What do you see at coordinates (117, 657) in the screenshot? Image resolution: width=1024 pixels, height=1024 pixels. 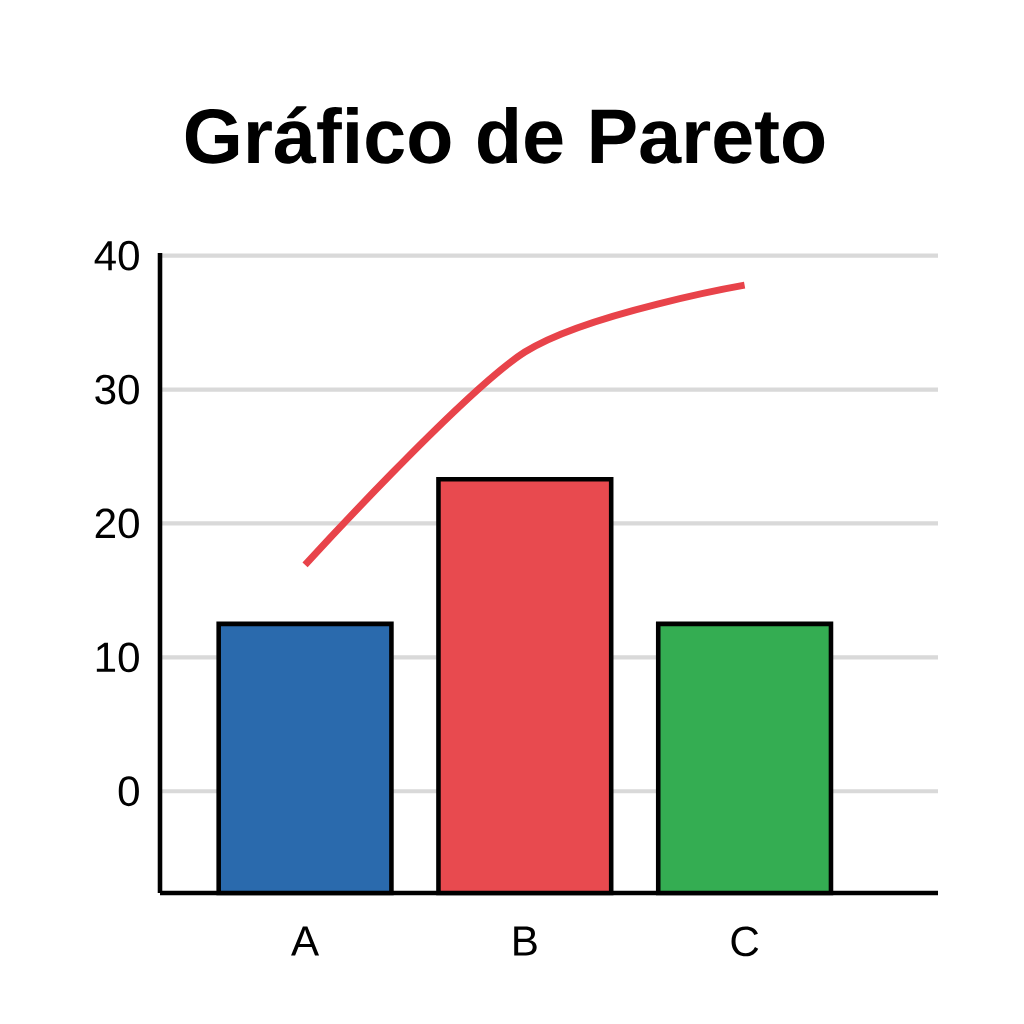 I see `y-tick-label: 10` at bounding box center [117, 657].